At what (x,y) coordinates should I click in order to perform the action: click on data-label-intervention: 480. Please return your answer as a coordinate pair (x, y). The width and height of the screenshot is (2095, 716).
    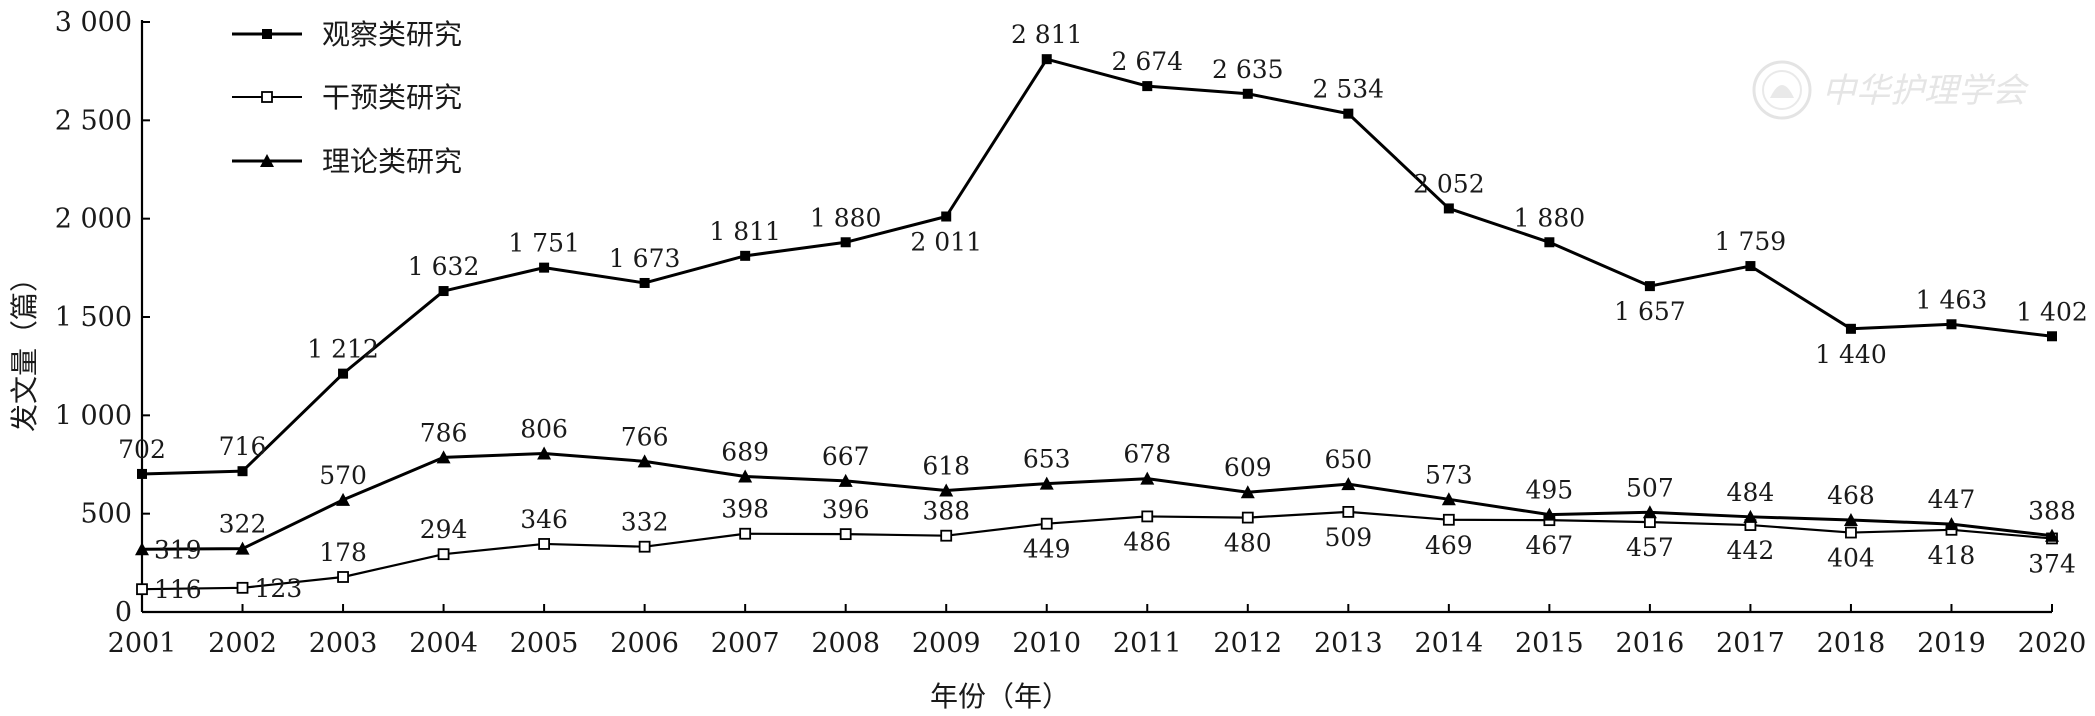
    Looking at the image, I should click on (1248, 543).